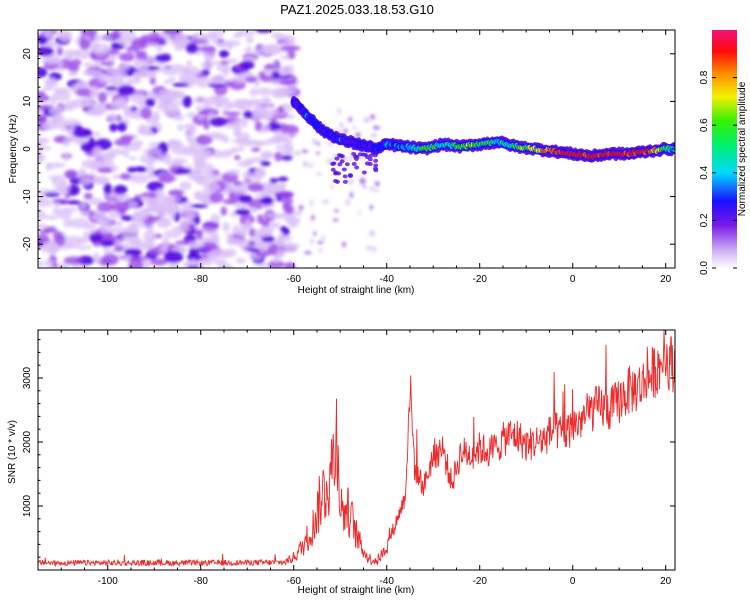 Image resolution: width=750 pixels, height=605 pixels. Describe the element at coordinates (479, 581) in the screenshot. I see `snr-x-tick-label: -20` at that location.